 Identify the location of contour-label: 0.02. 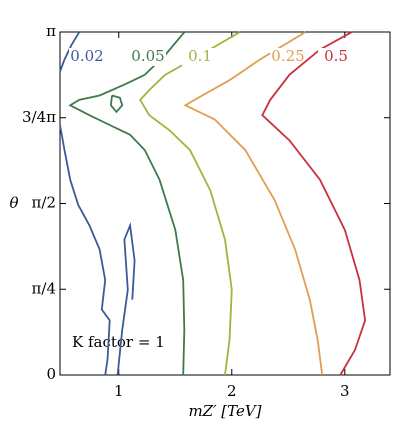
(86, 56).